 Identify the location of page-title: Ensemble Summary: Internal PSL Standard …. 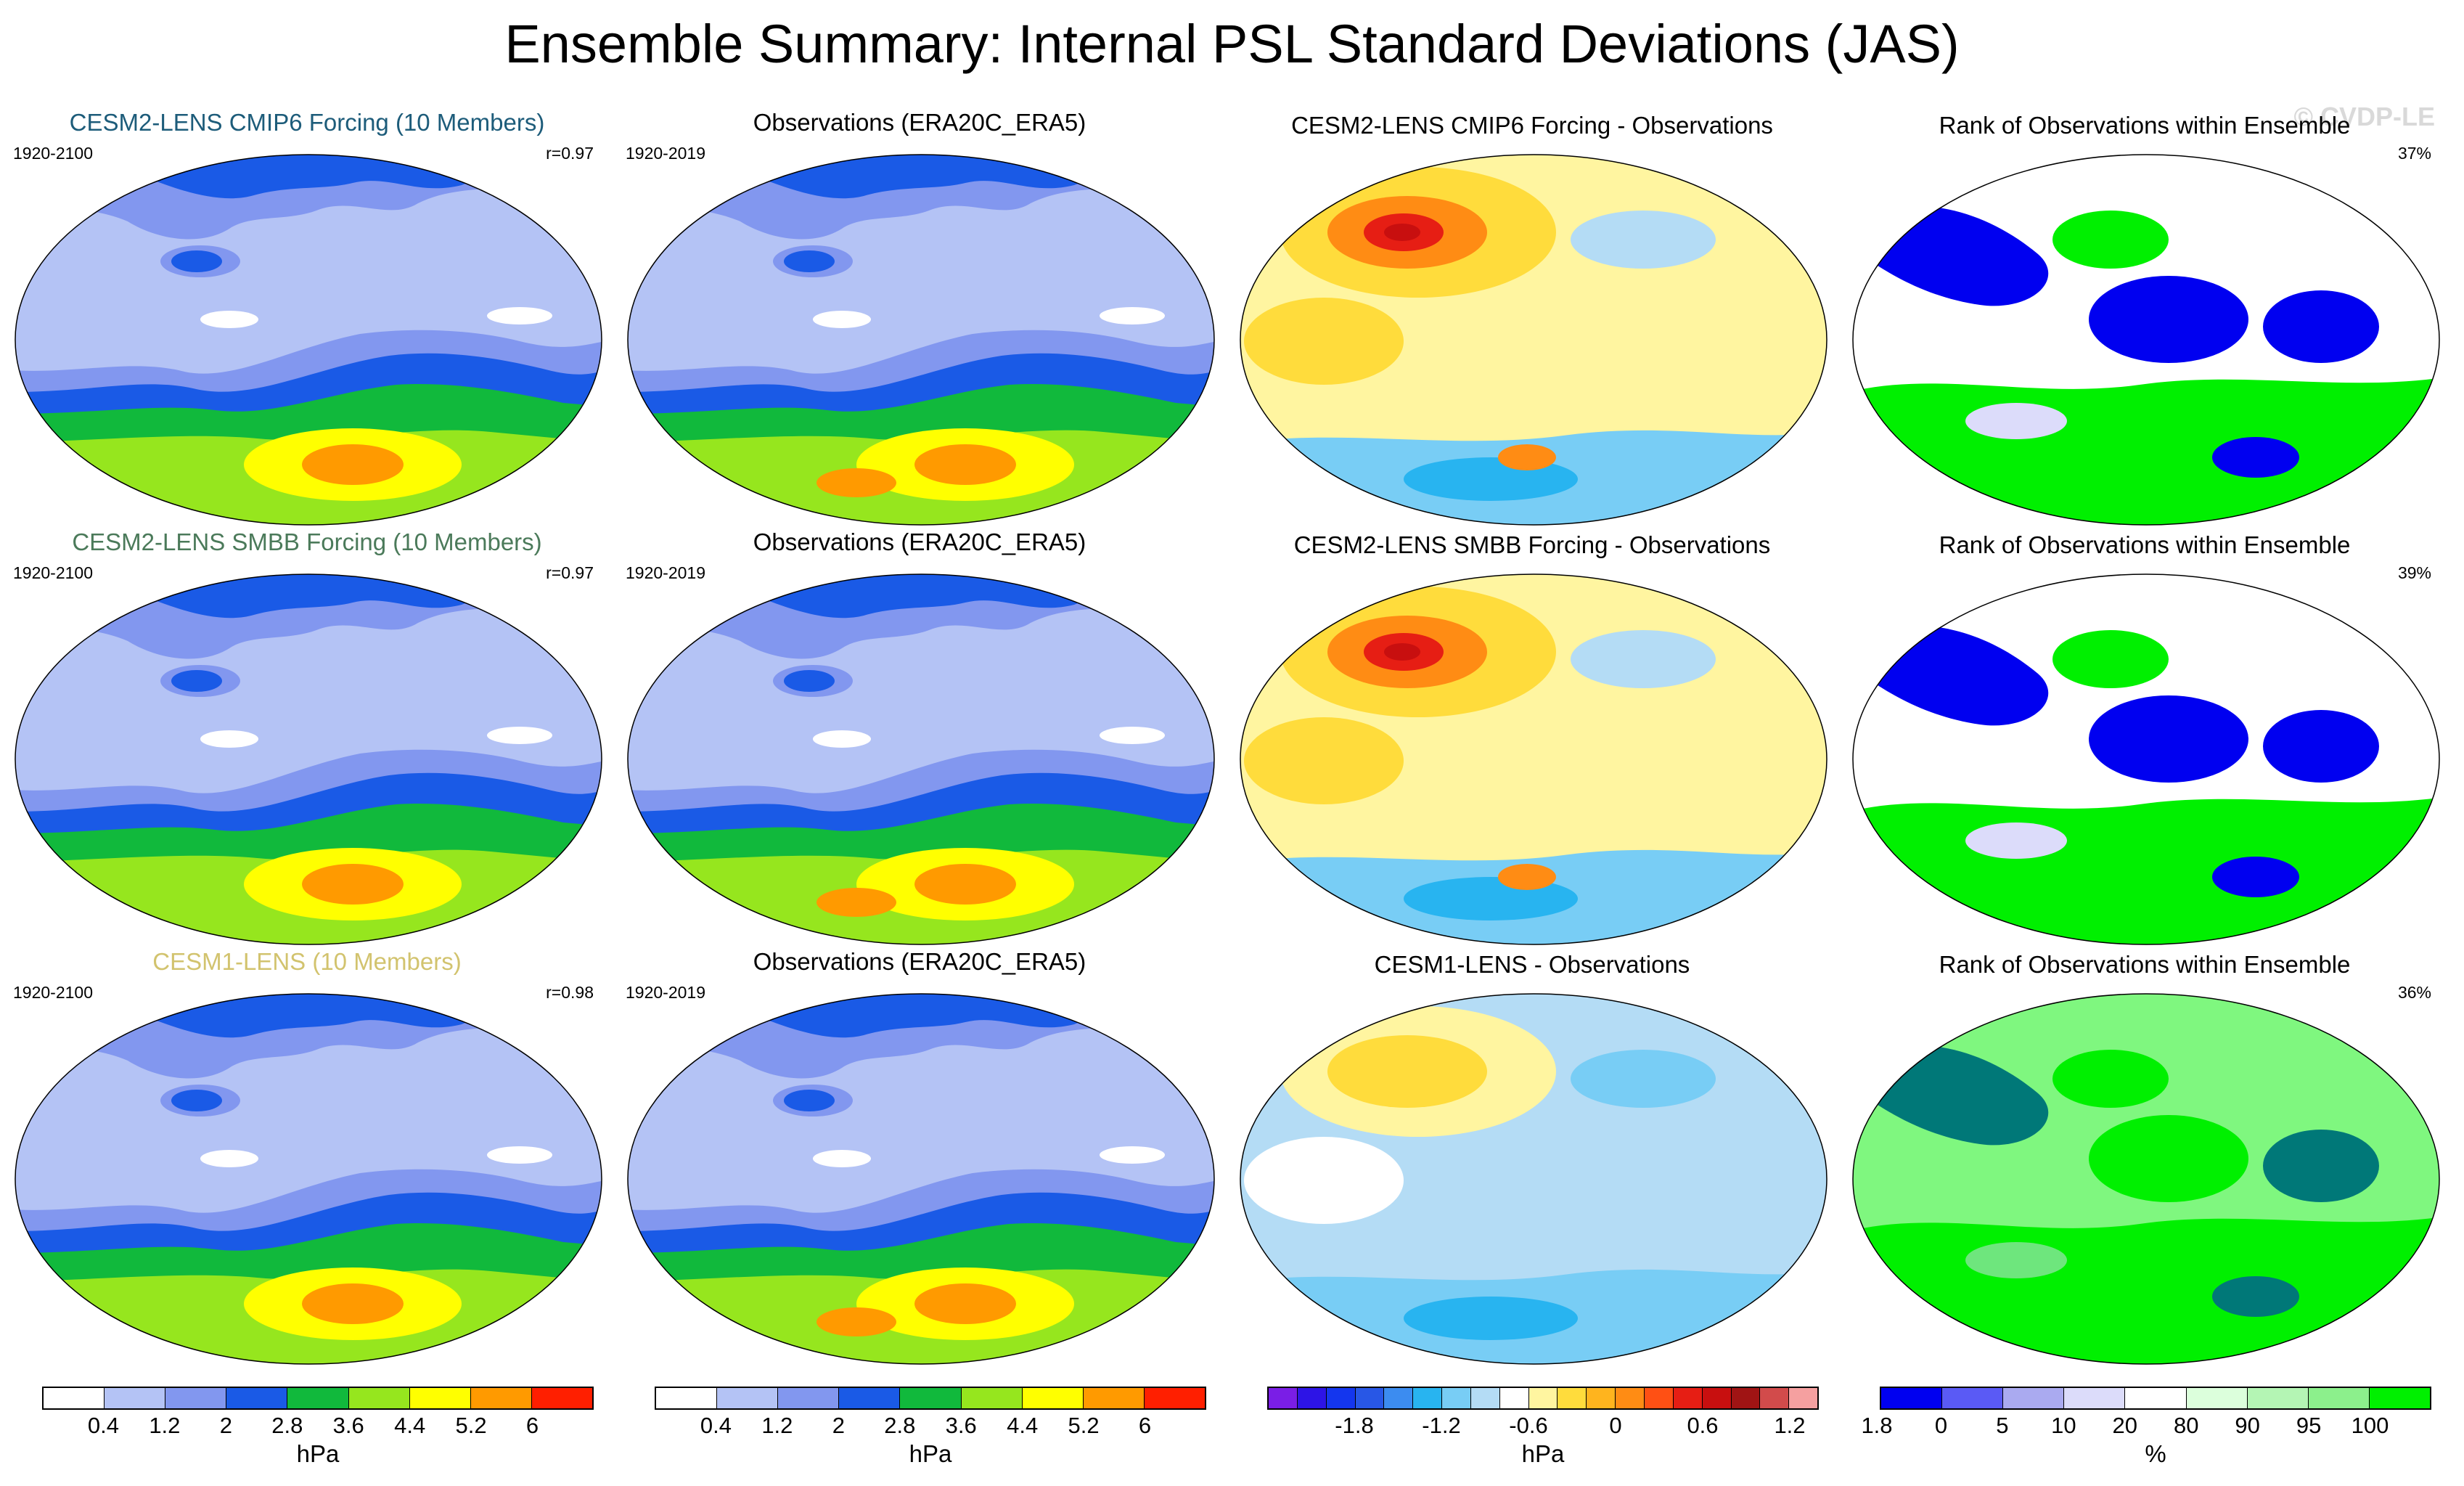
(1232, 44).